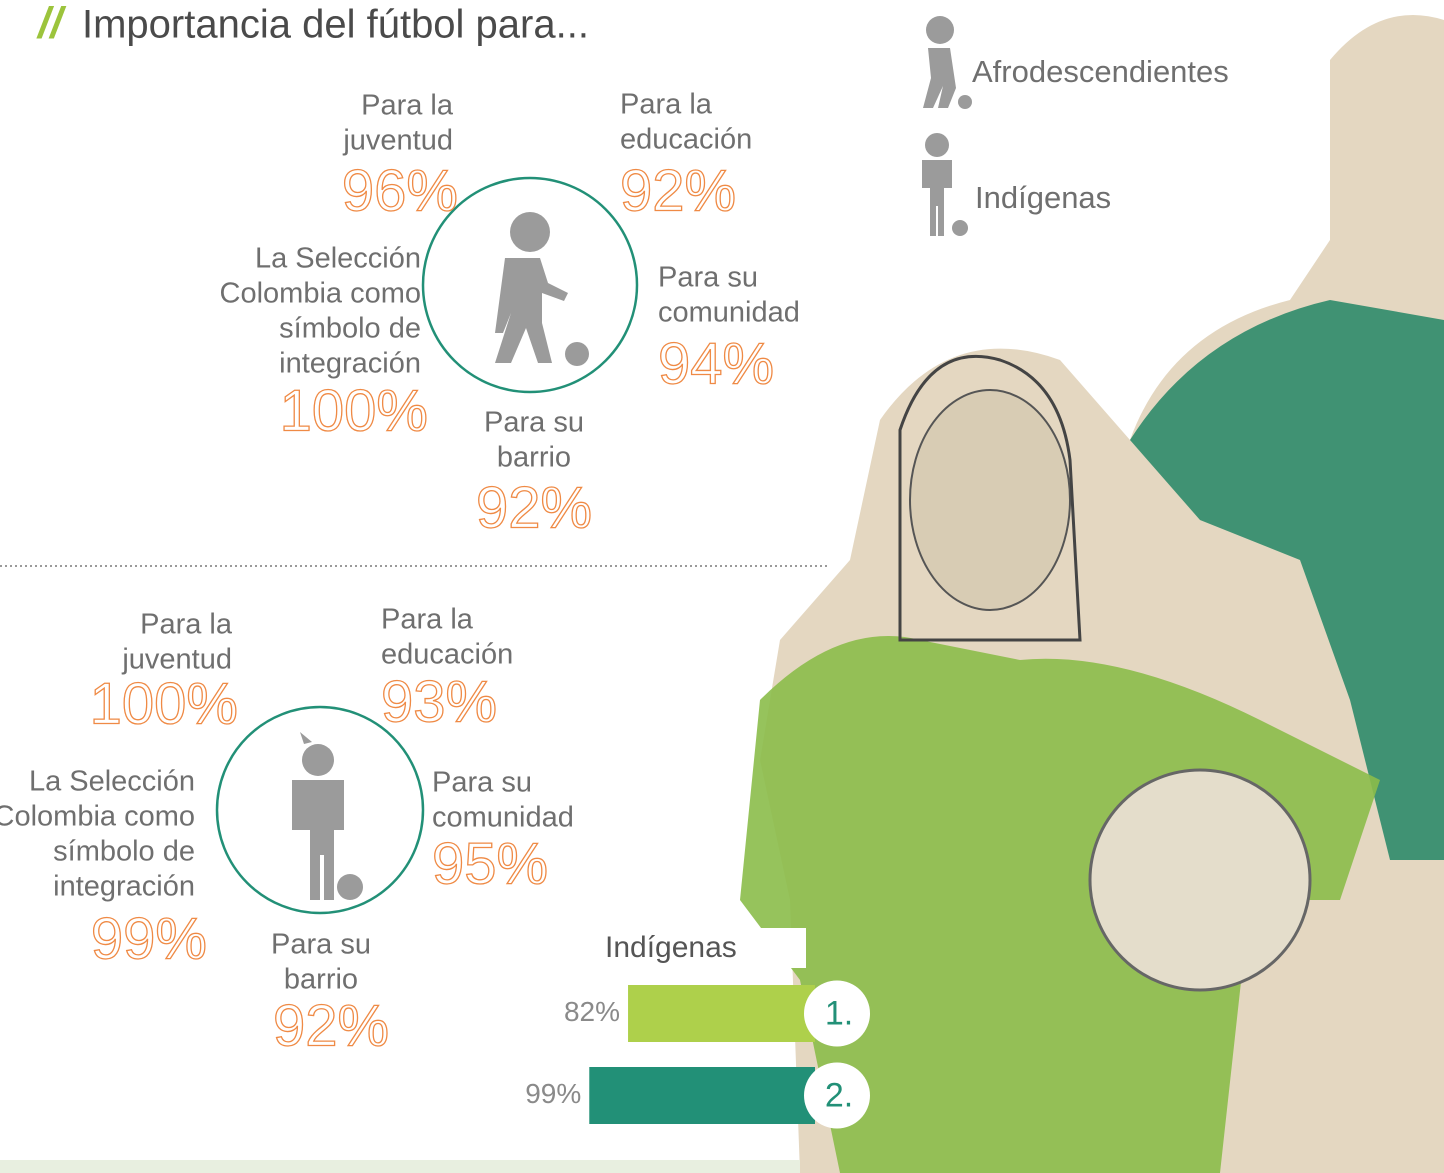 This screenshot has width=1444, height=1173. What do you see at coordinates (716, 363) in the screenshot?
I see `item-percent: 94%` at bounding box center [716, 363].